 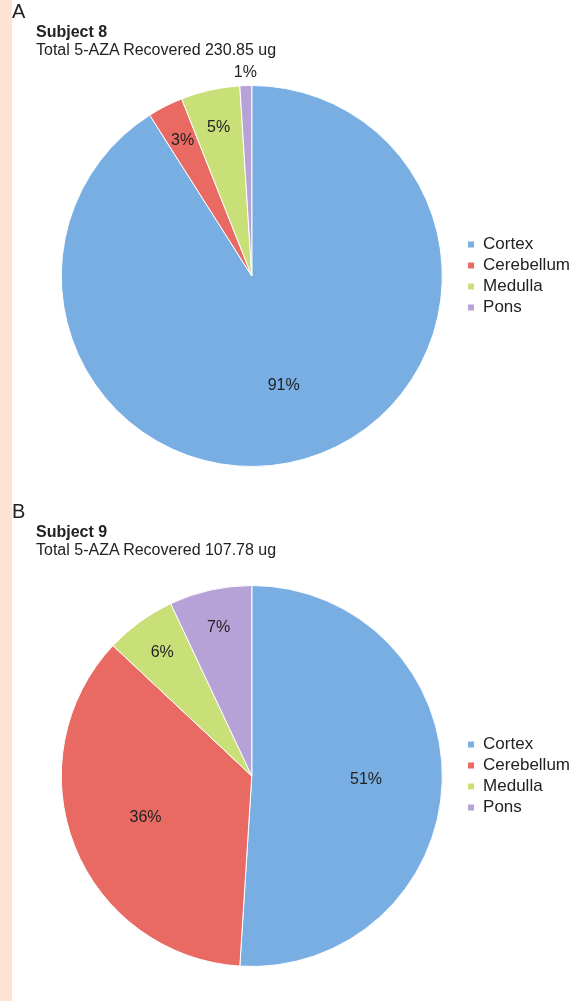 I want to click on data-label: 36%, so click(x=145, y=817).